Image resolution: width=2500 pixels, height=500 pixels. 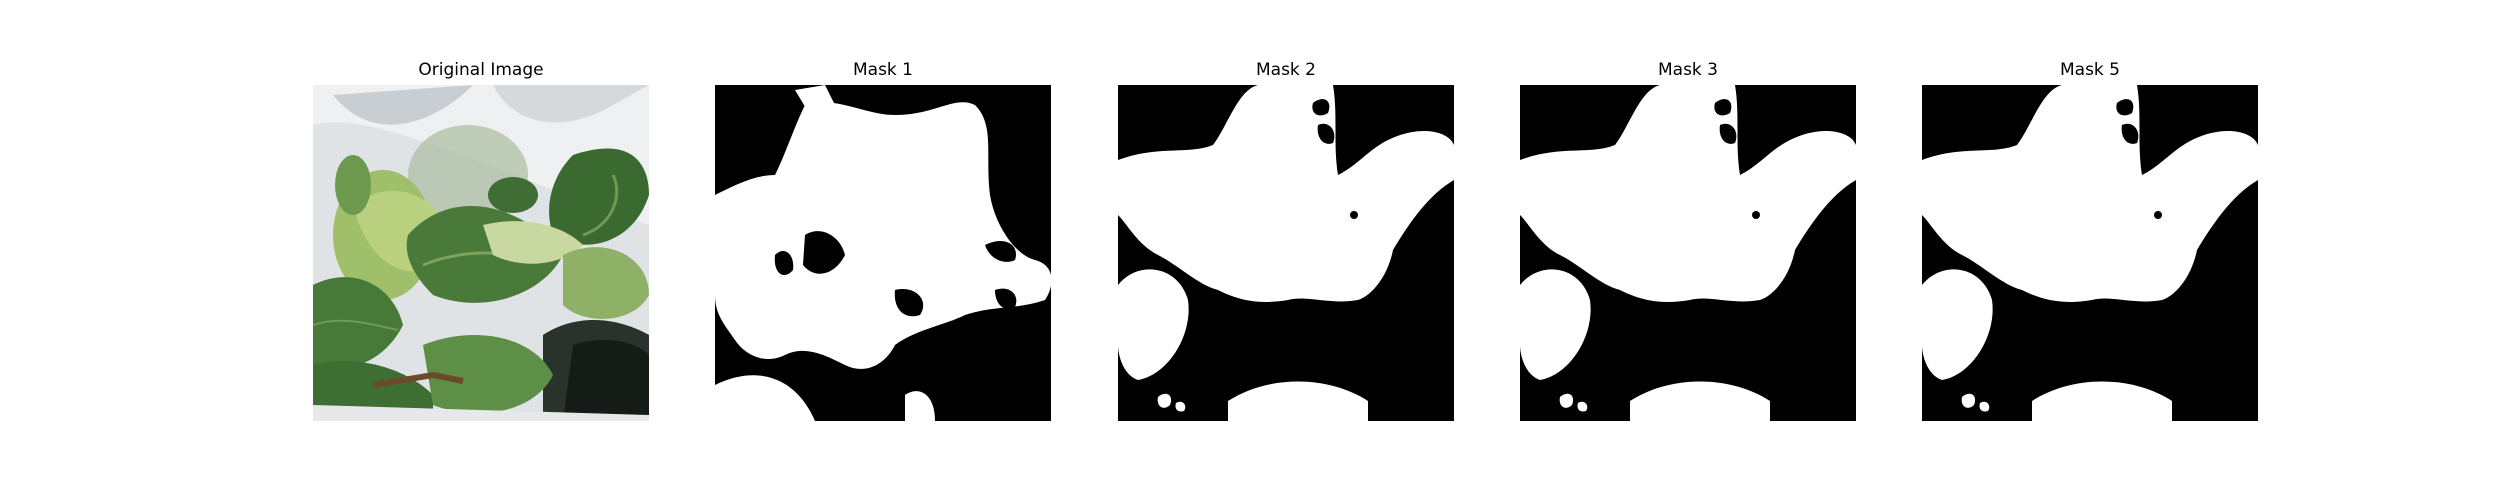 I want to click on mask-5-shape, so click(x=2090, y=253).